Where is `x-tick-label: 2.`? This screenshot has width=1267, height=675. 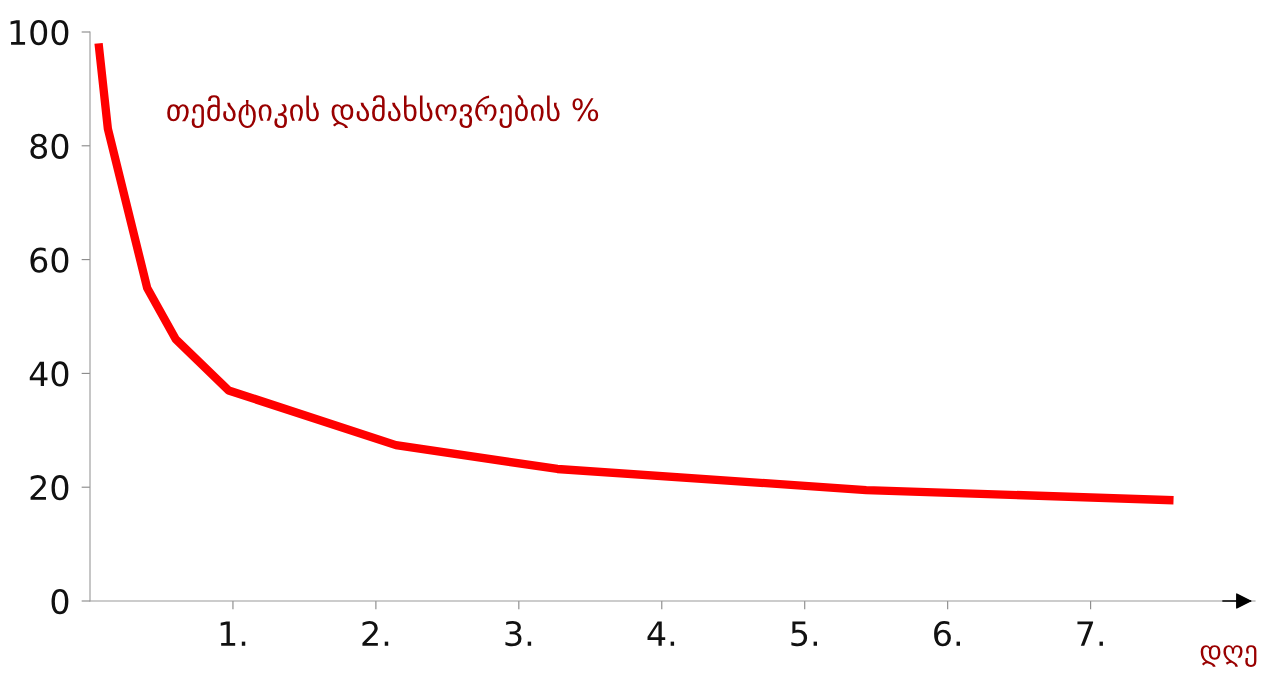 x-tick-label: 2. is located at coordinates (375, 633).